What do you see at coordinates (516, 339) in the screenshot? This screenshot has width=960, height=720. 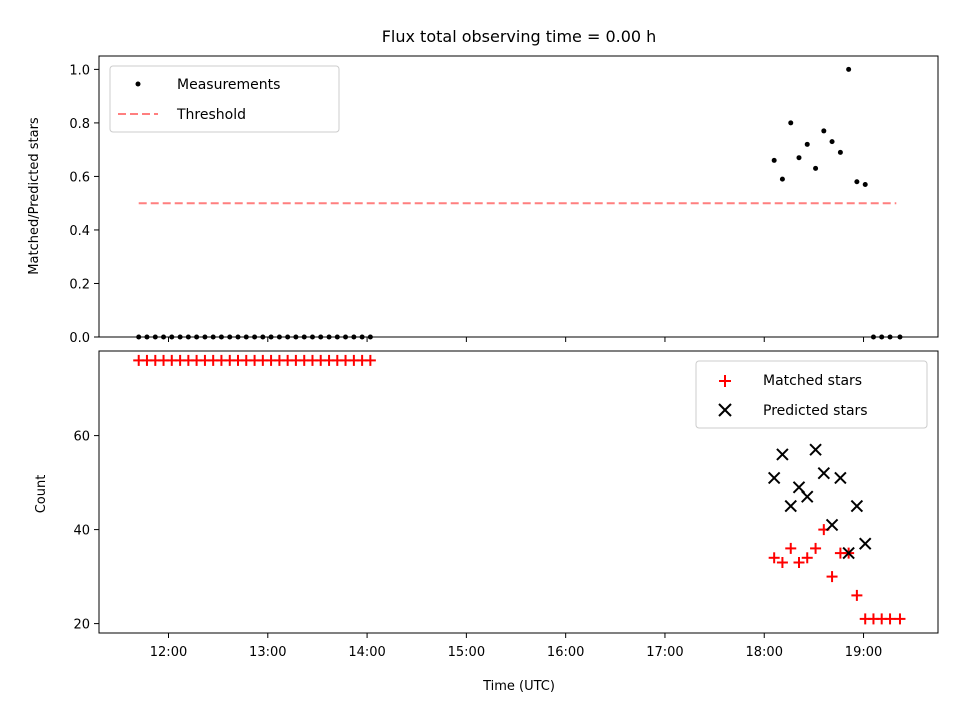 I see `ratio-x-ticks` at bounding box center [516, 339].